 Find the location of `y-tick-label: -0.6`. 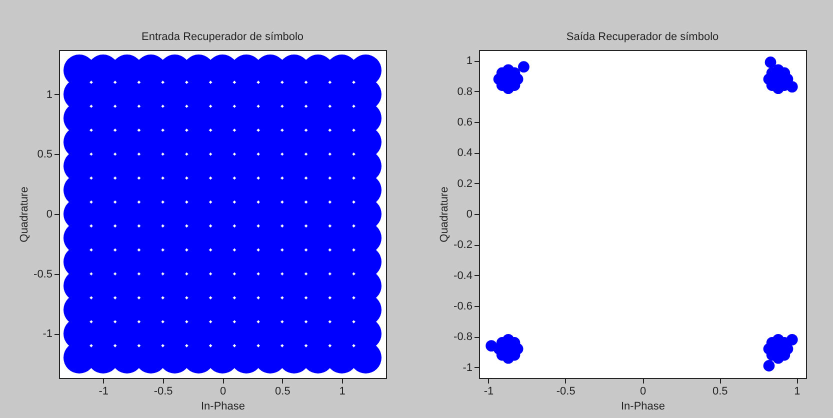

y-tick-label: -0.6 is located at coordinates (463, 306).